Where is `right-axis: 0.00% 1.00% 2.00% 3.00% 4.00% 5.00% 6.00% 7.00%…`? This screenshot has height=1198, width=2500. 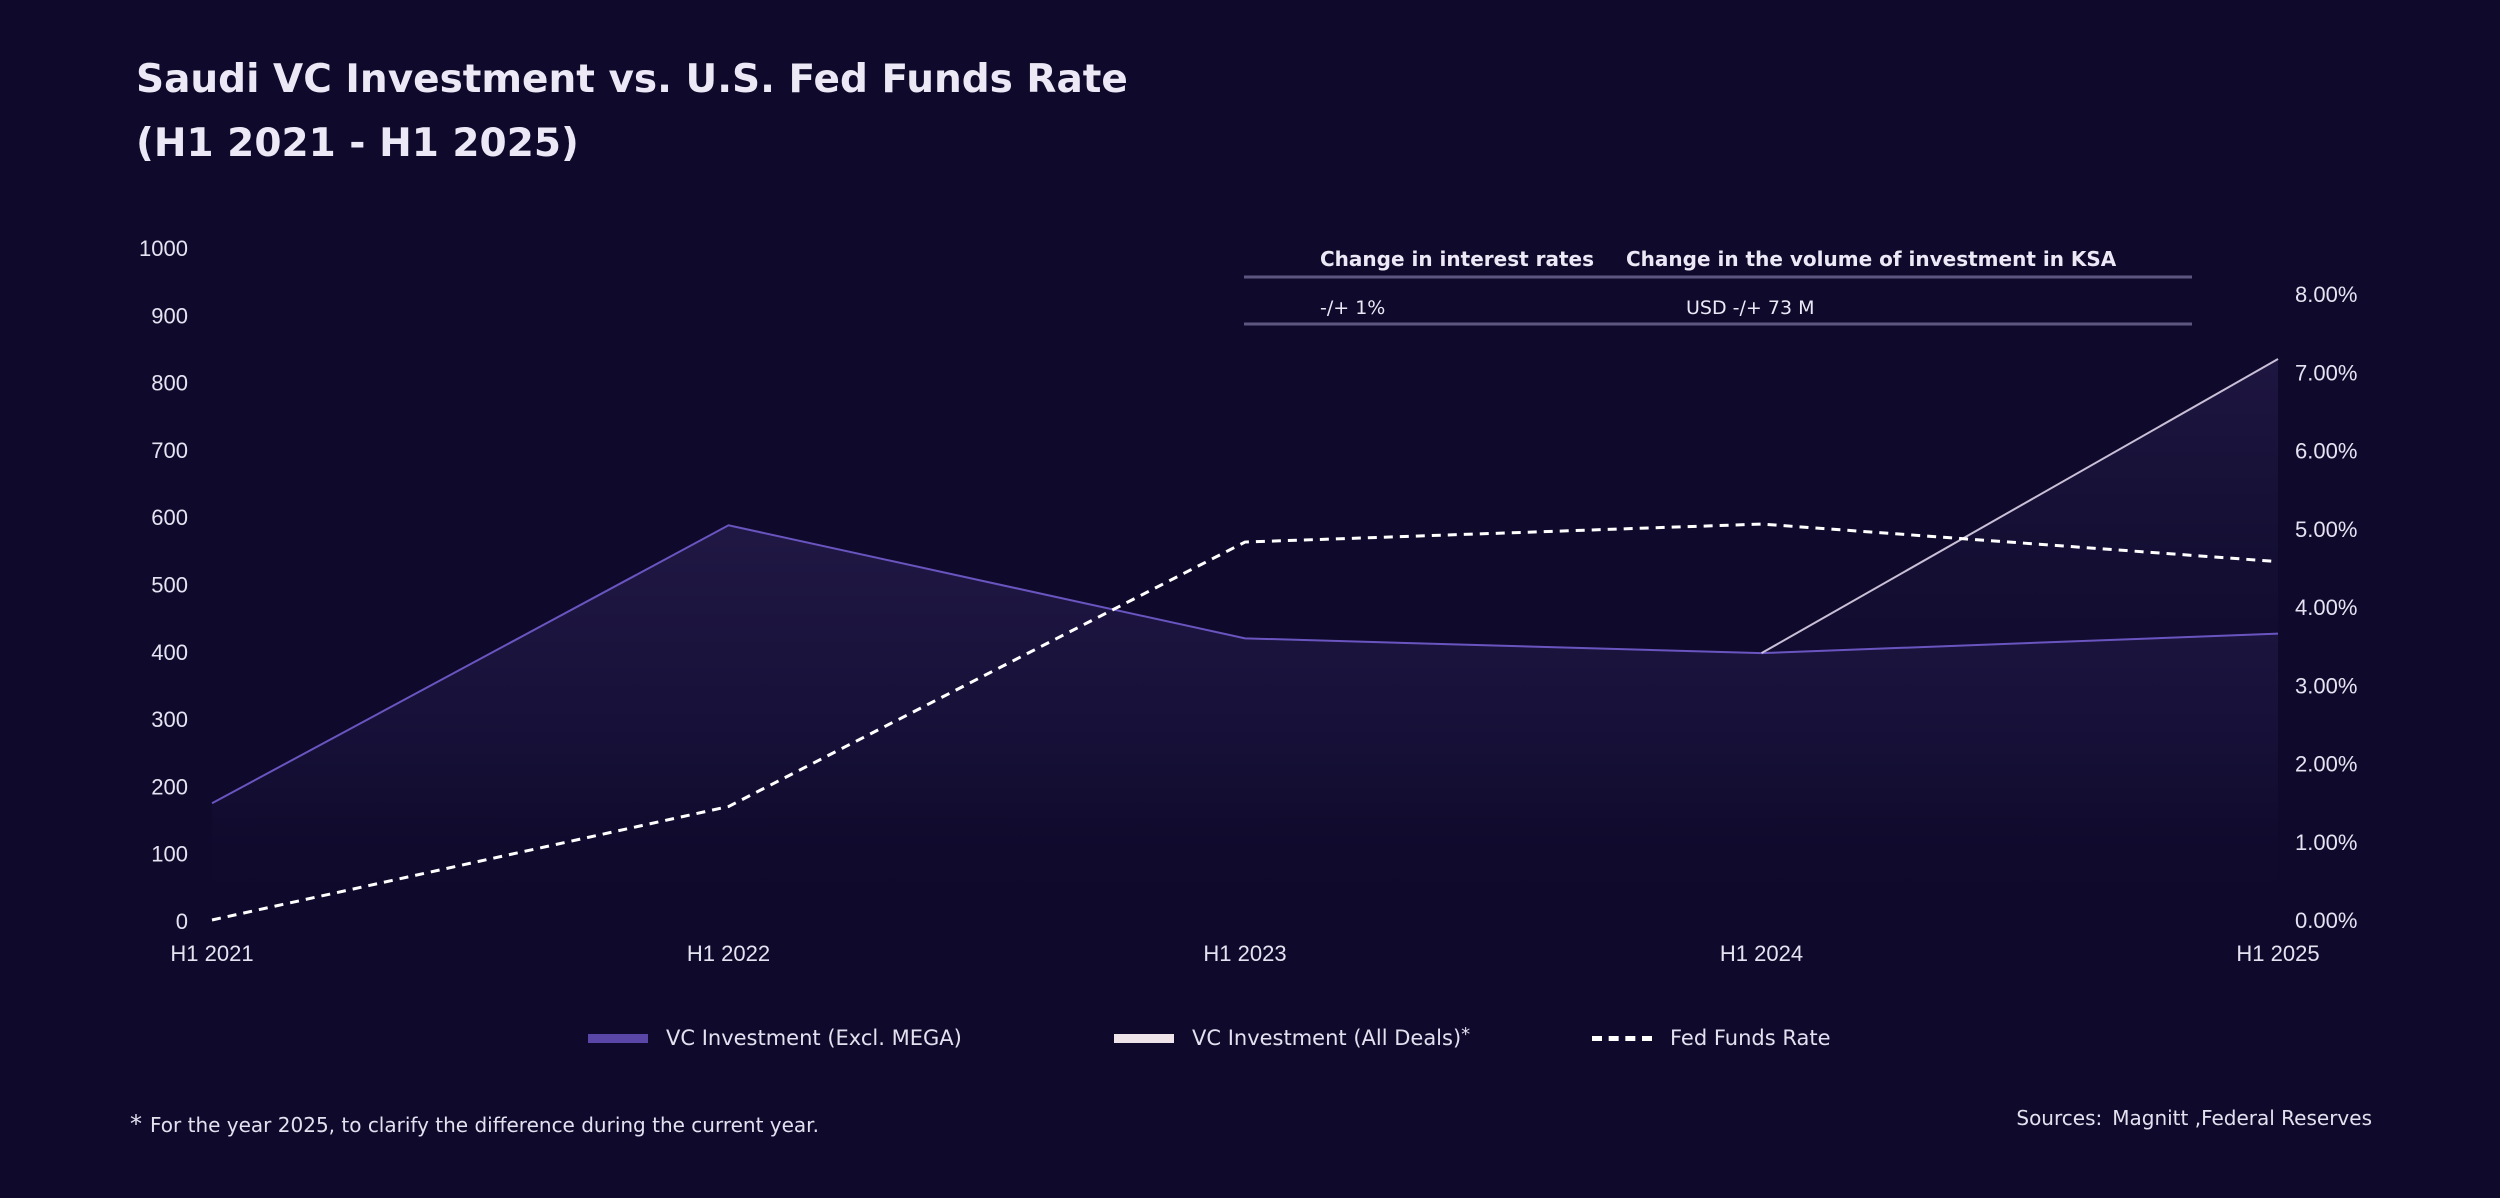 right-axis: 0.00% 1.00% 2.00% 3.00% 4.00% 5.00% 6.00% 7.00%… is located at coordinates (2326, 607).